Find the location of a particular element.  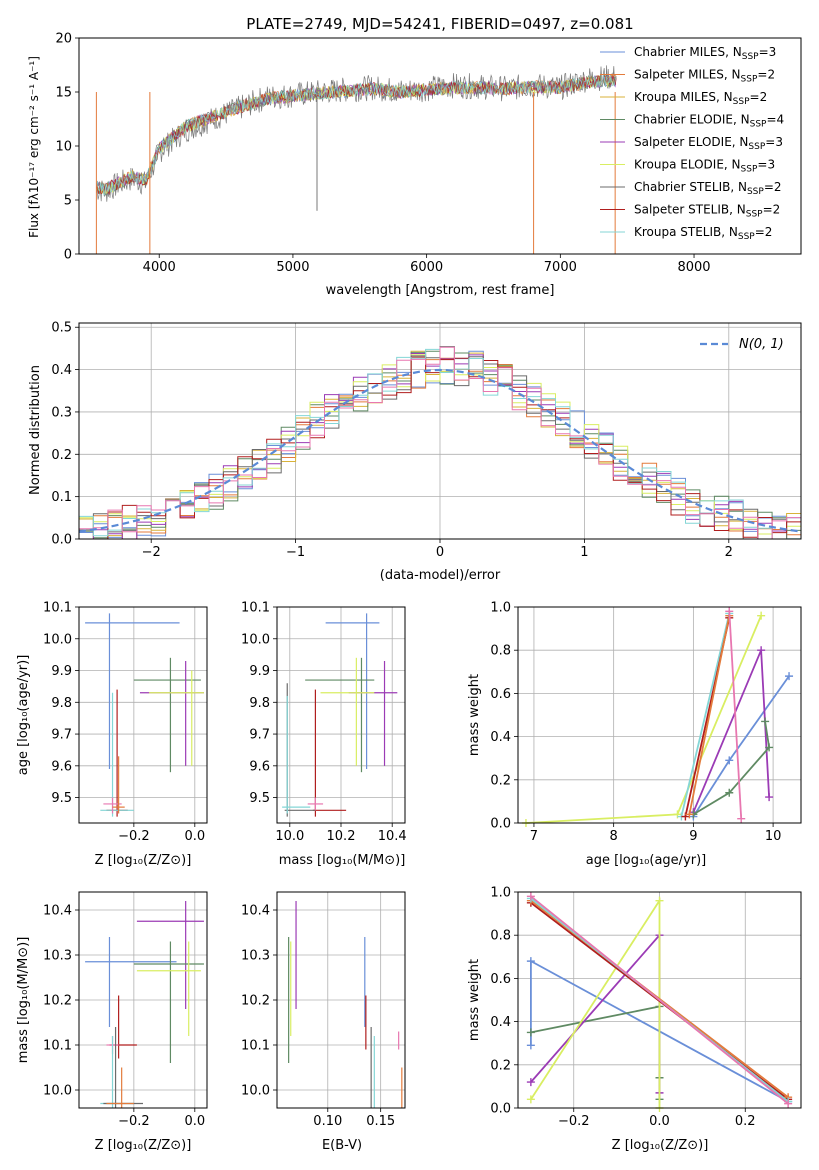

legend-label-salpeter_elodie: Salpeter ELODIE, NSSP=3 is located at coordinates (708, 143).